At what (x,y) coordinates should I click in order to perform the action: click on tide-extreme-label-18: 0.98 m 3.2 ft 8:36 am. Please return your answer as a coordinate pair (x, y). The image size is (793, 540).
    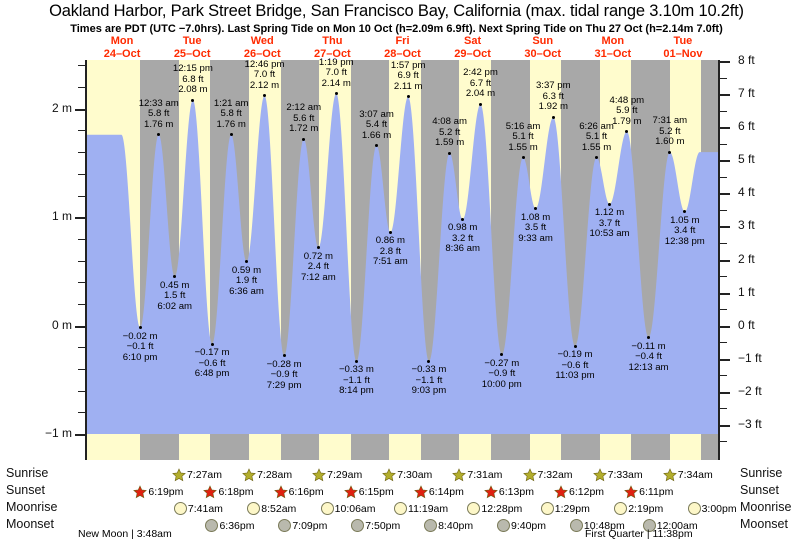
    Looking at the image, I should click on (463, 239).